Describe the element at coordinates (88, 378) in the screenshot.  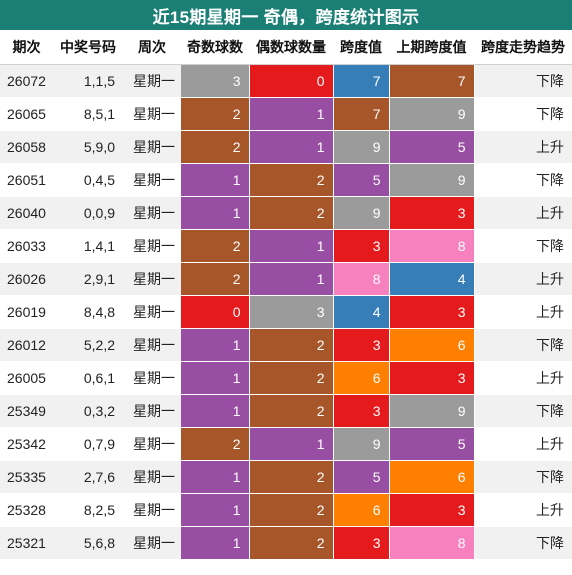
I see `winning-numbers-cell: 0,6,1` at that location.